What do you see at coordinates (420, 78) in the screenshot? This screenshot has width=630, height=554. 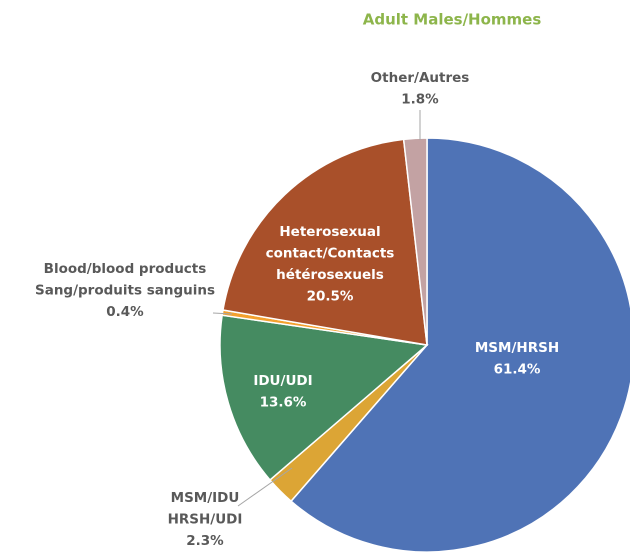 I see `slice-label: Other/Autres` at bounding box center [420, 78].